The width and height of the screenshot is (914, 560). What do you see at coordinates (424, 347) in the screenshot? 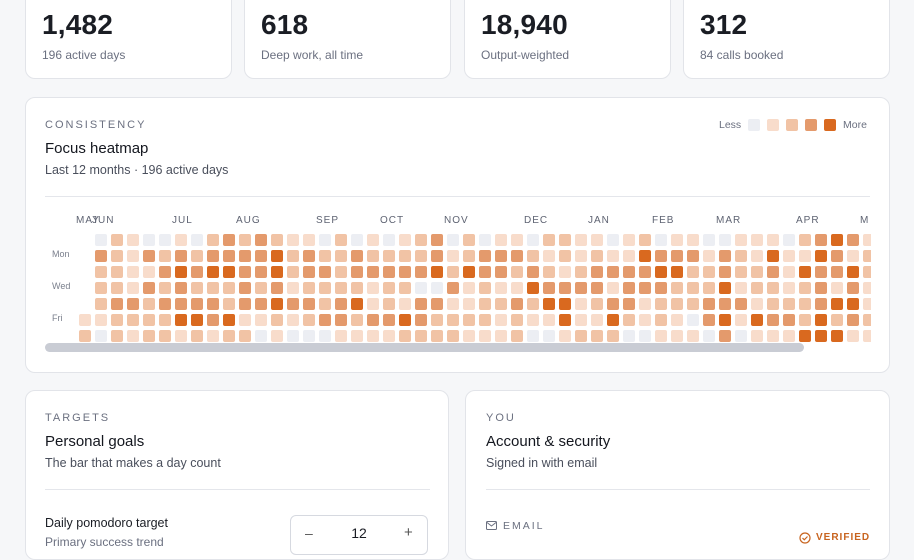
I see `scrollbar` at bounding box center [424, 347].